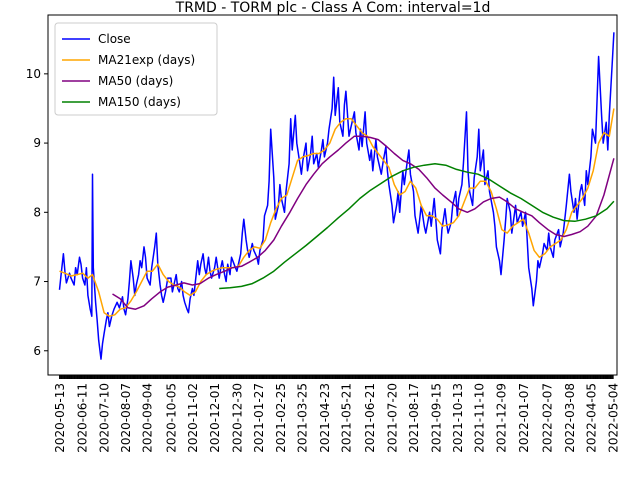  Describe the element at coordinates (479, 418) in the screenshot. I see `x-tick-label: 2021-11-10` at that location.